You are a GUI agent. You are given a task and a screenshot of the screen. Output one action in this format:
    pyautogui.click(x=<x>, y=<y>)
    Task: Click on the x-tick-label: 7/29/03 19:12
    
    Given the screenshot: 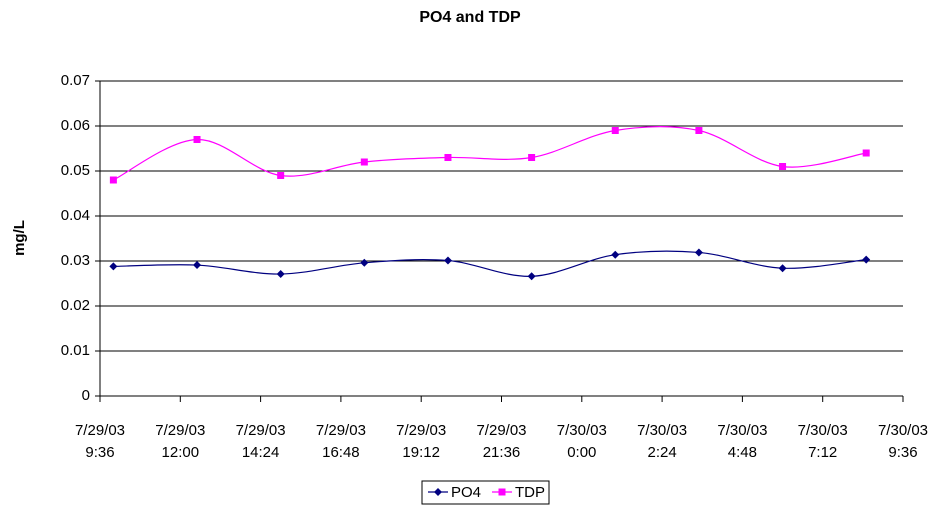 What is the action you would take?
    pyautogui.click(x=421, y=441)
    